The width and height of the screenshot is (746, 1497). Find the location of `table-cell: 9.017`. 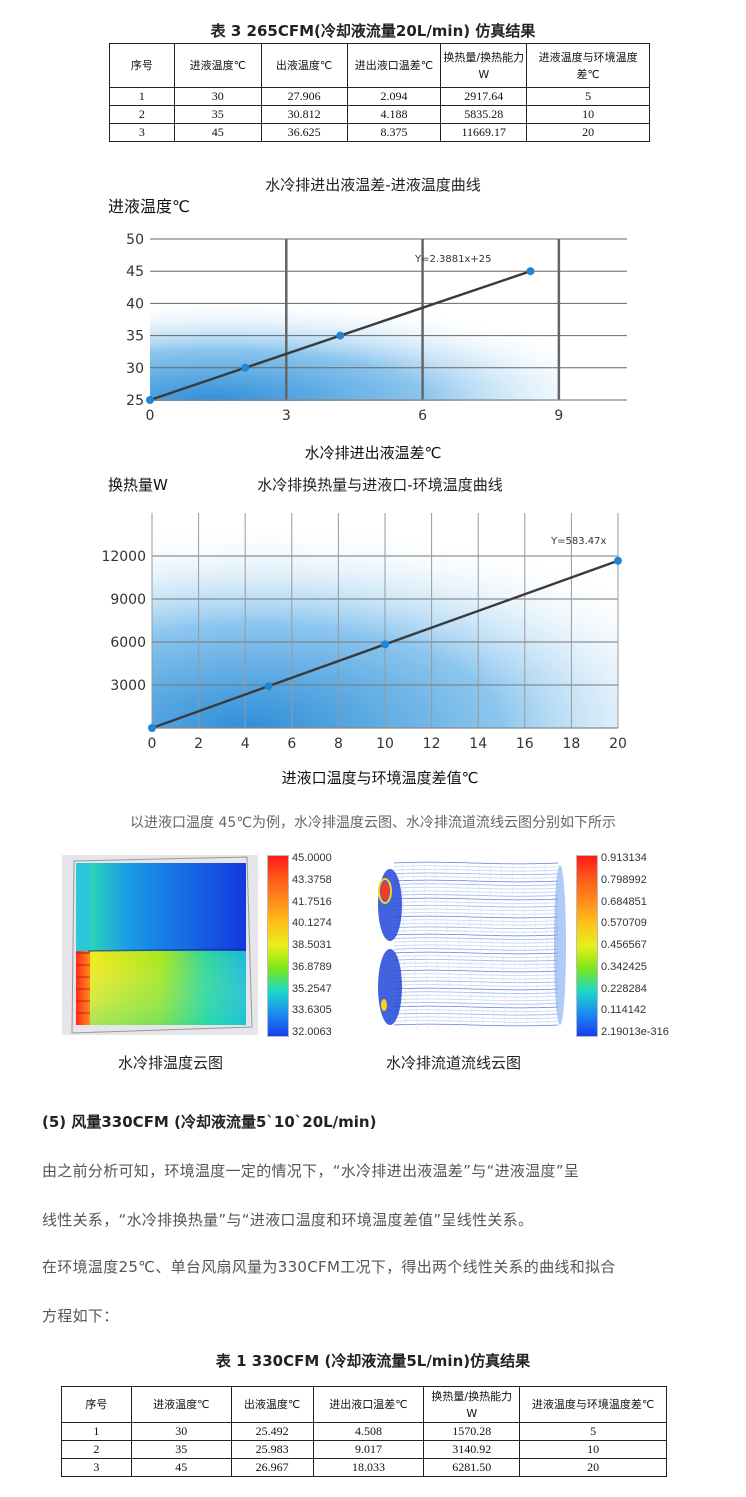

table-cell: 9.017 is located at coordinates (368, 1449).